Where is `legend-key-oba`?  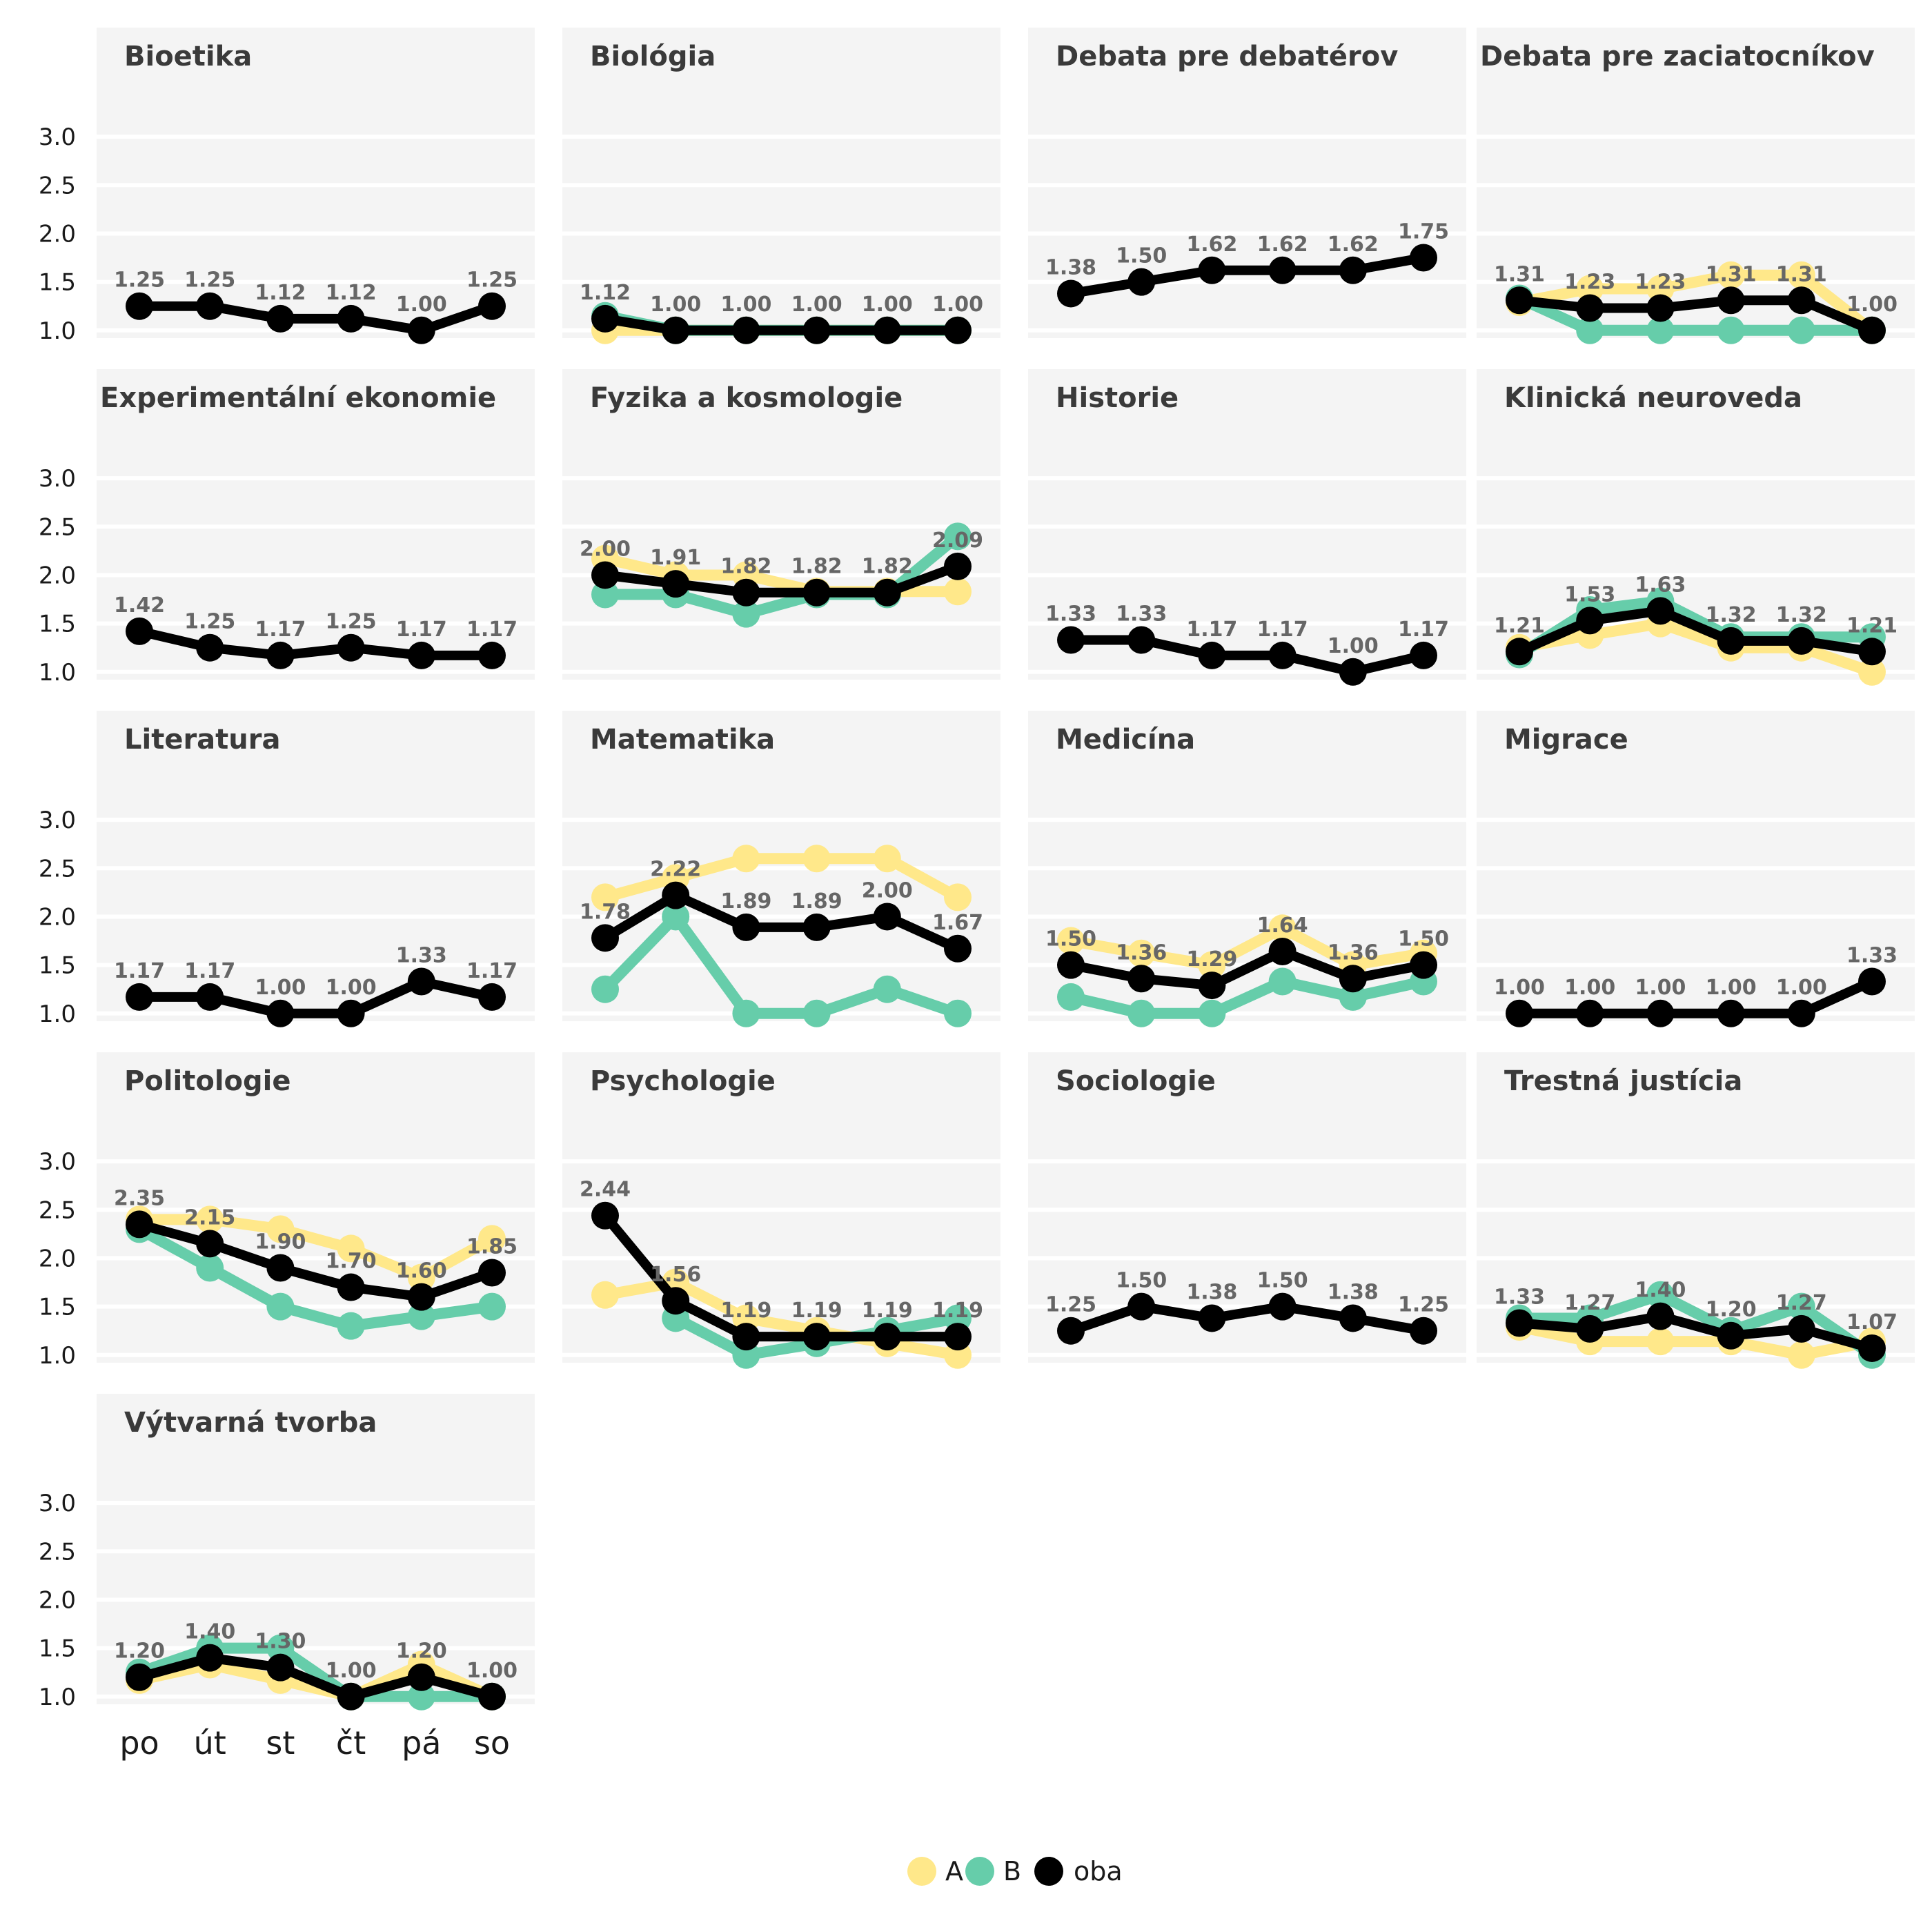
legend-key-oba is located at coordinates (1048, 1871).